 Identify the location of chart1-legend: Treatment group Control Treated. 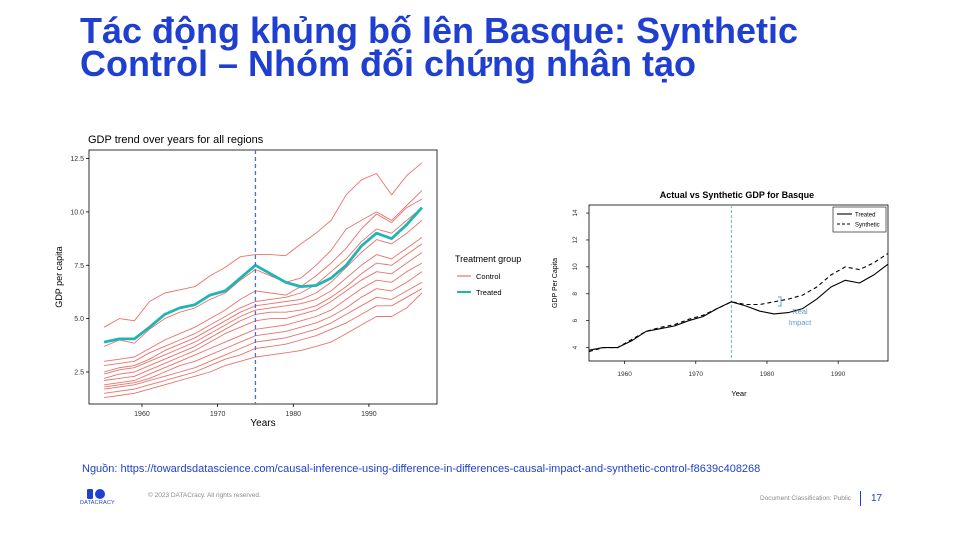
(488, 275).